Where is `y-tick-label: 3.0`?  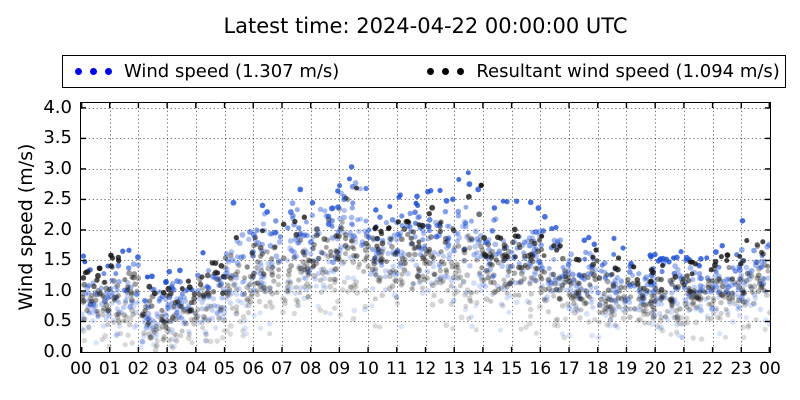 y-tick-label: 3.0 is located at coordinates (57, 168).